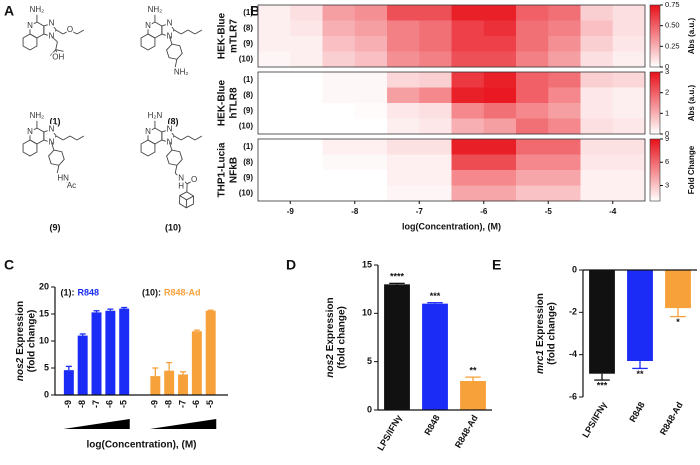  What do you see at coordinates (691, 169) in the screenshot?
I see `colorbar-label: Fold Change` at bounding box center [691, 169].